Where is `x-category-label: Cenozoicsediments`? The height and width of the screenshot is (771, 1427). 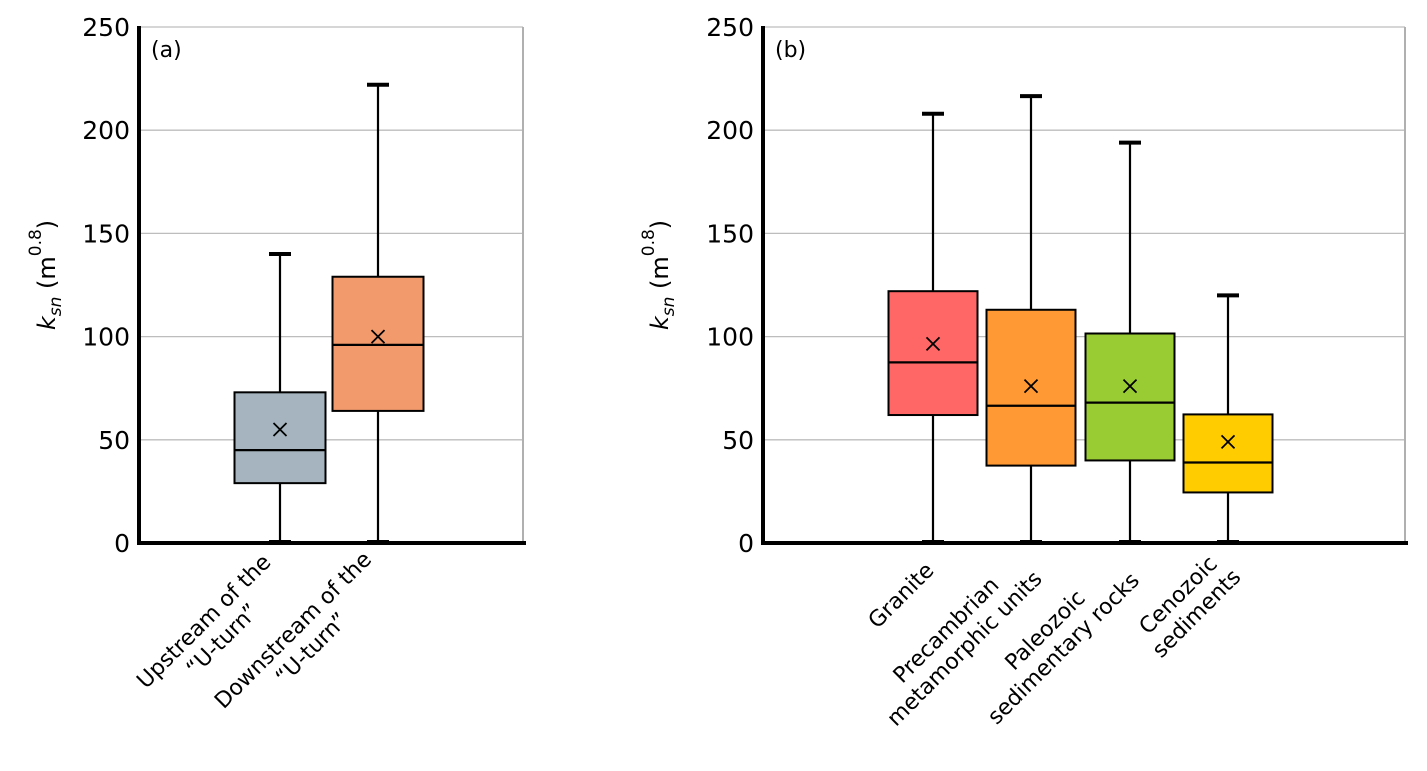 x-category-label: Cenozoicsediments is located at coordinates (1187, 604).